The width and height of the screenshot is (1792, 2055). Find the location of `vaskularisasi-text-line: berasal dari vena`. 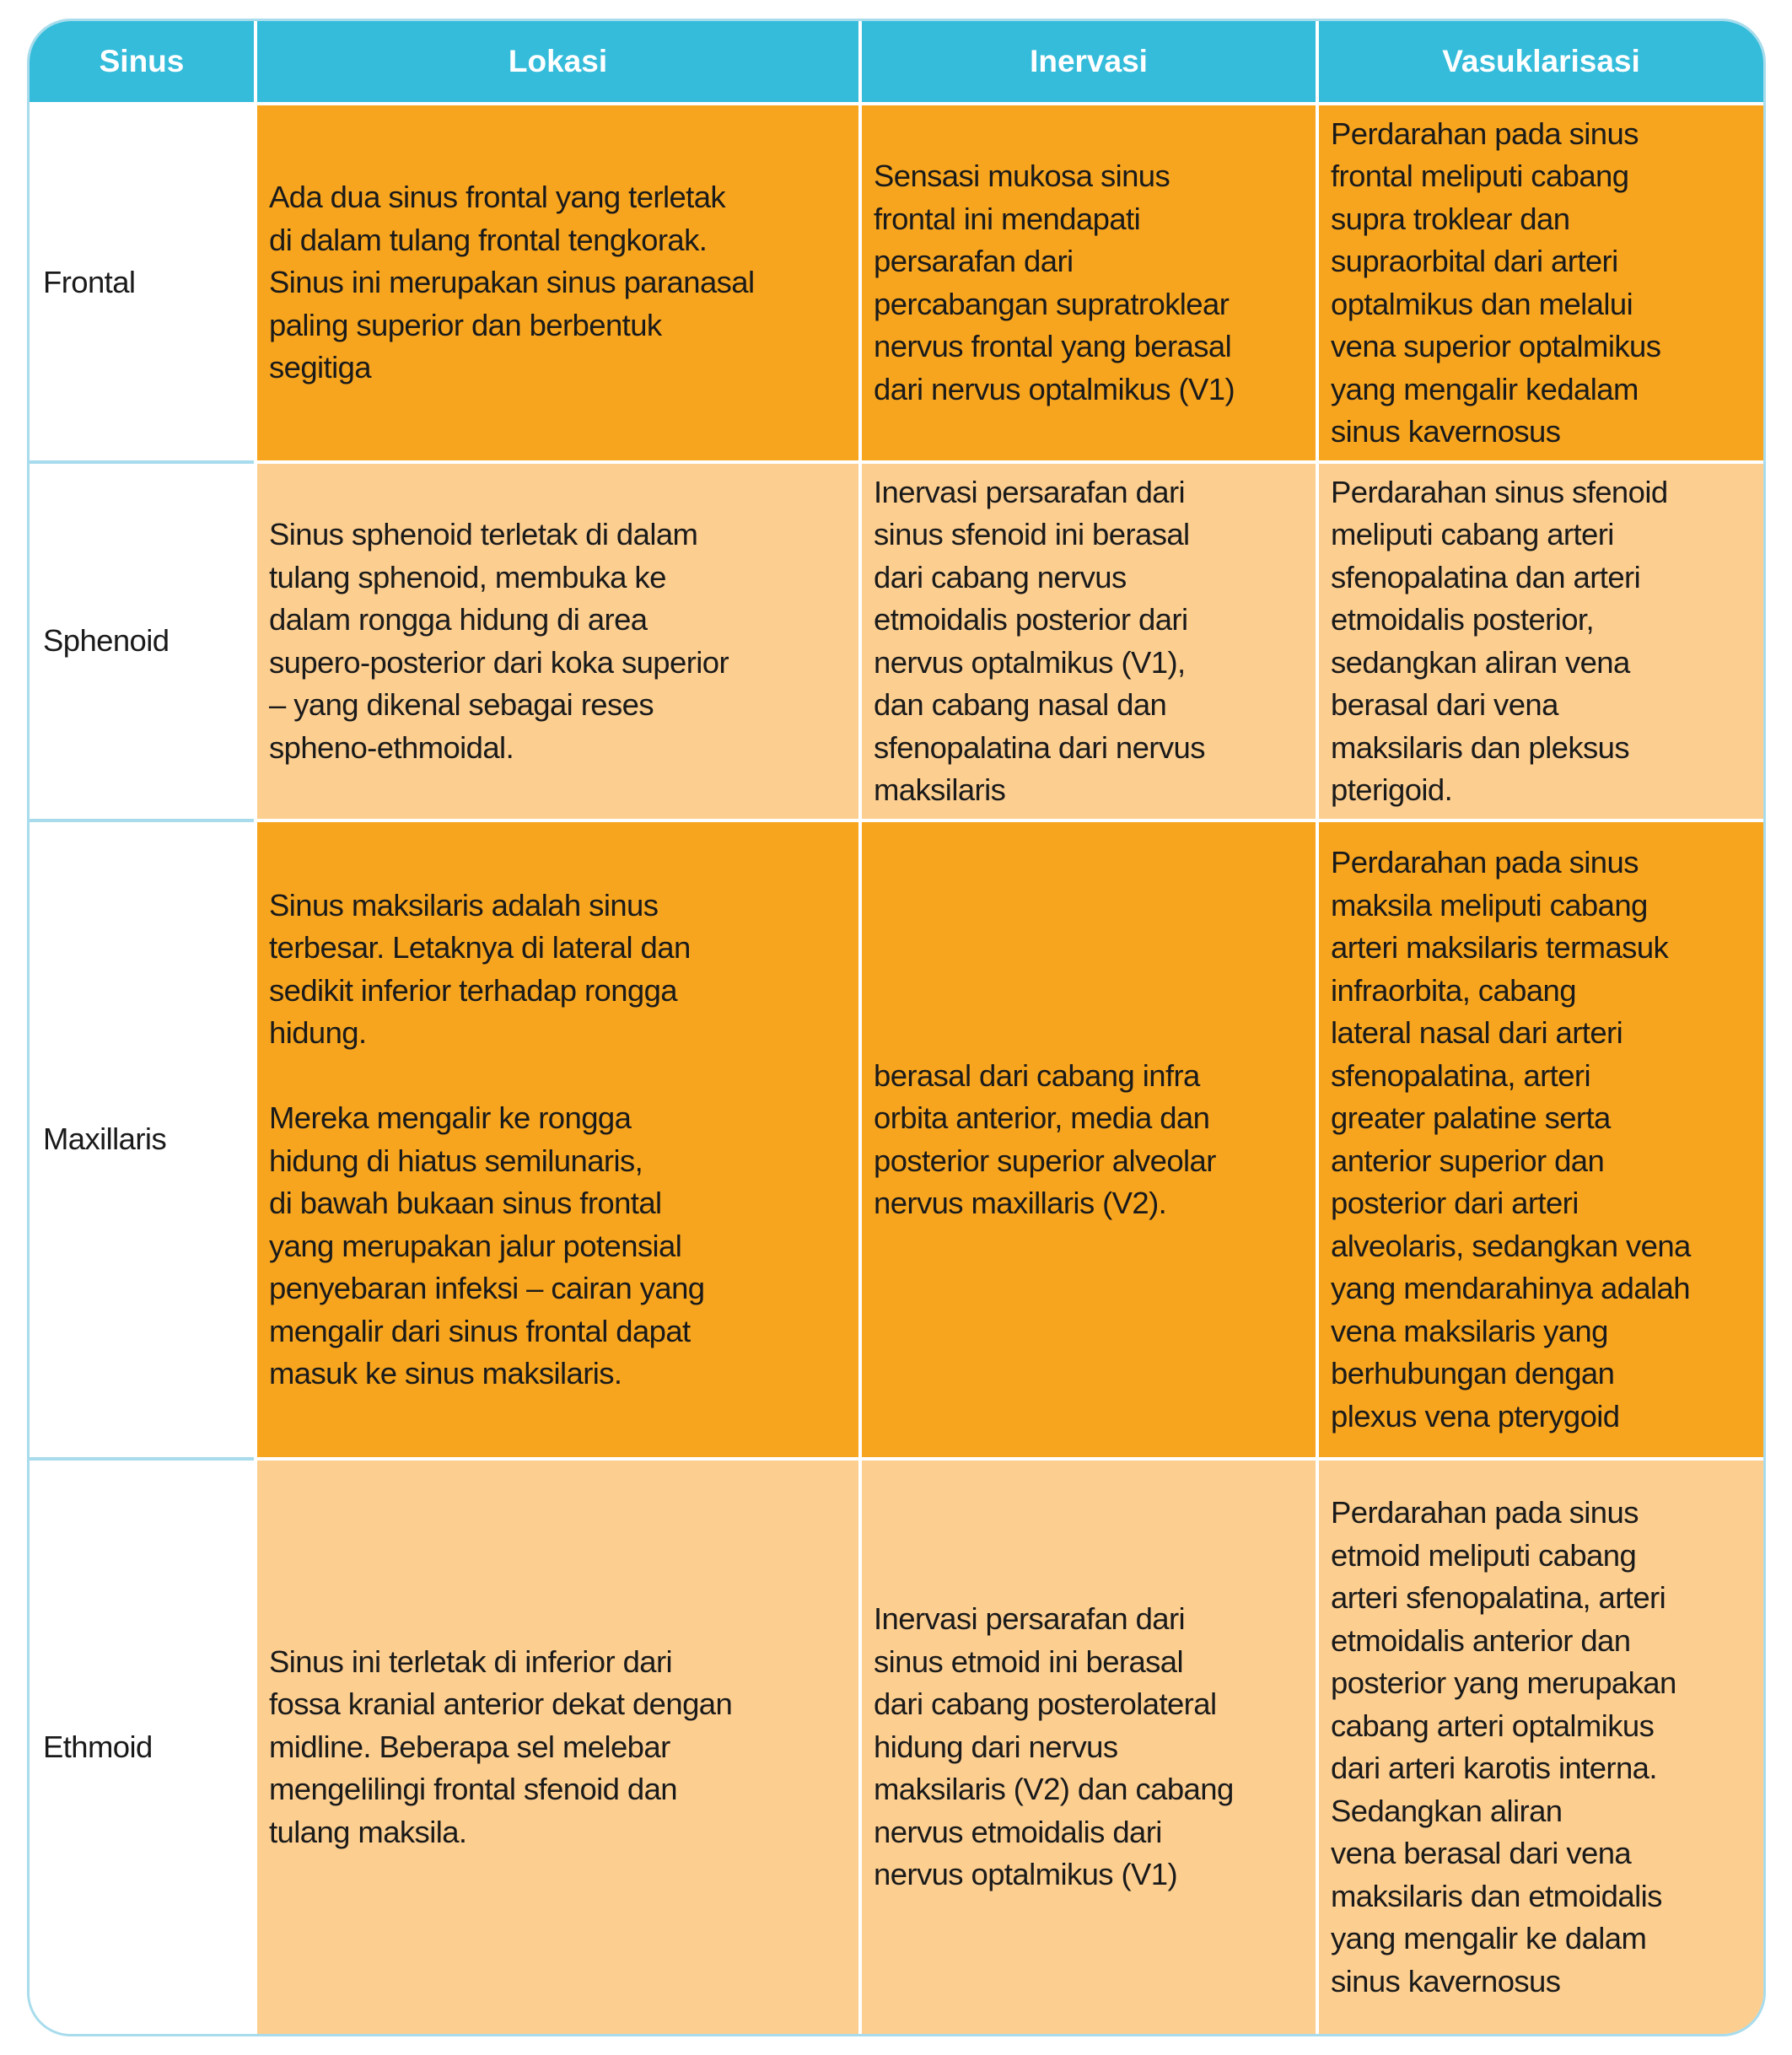

vaskularisasi-text-line: berasal dari vena is located at coordinates (1444, 704).